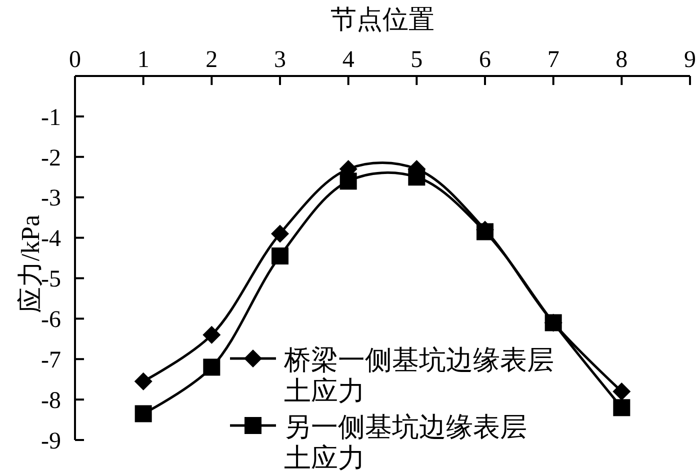 Image resolution: width=700 pixels, height=472 pixels. What do you see at coordinates (622, 60) in the screenshot?
I see `x-tick-label: 8` at bounding box center [622, 60].